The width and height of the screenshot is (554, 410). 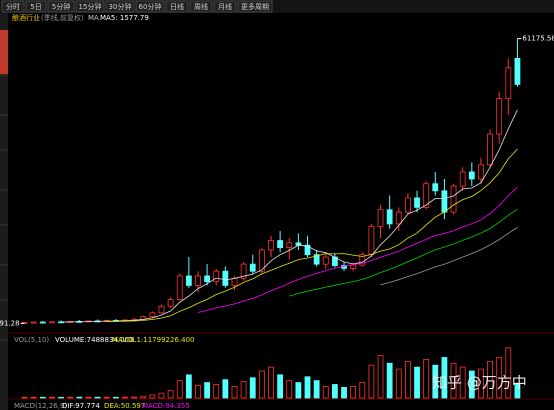 What do you see at coordinates (166, 406) in the screenshot?
I see `macd-legend: MACD:94.355` at bounding box center [166, 406].